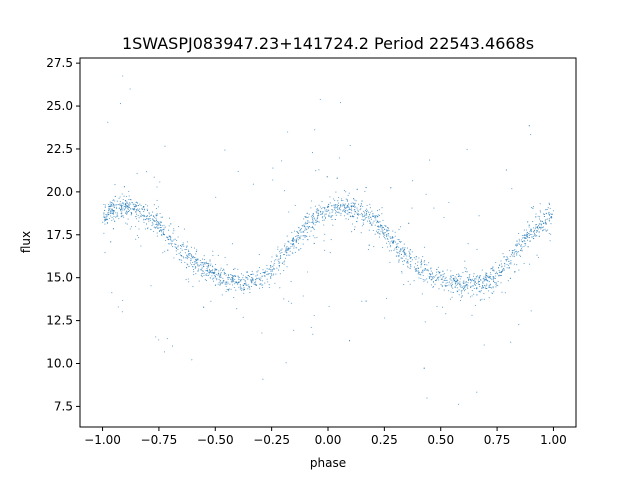  I want to click on y-tick-label: 27.5, so click(59, 63).